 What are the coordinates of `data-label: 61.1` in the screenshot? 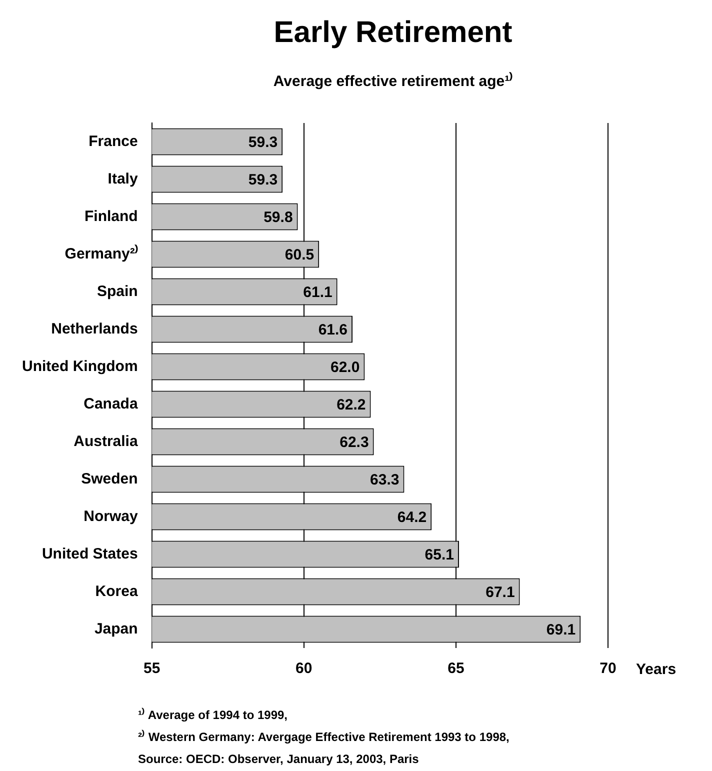 It's located at (317, 292).